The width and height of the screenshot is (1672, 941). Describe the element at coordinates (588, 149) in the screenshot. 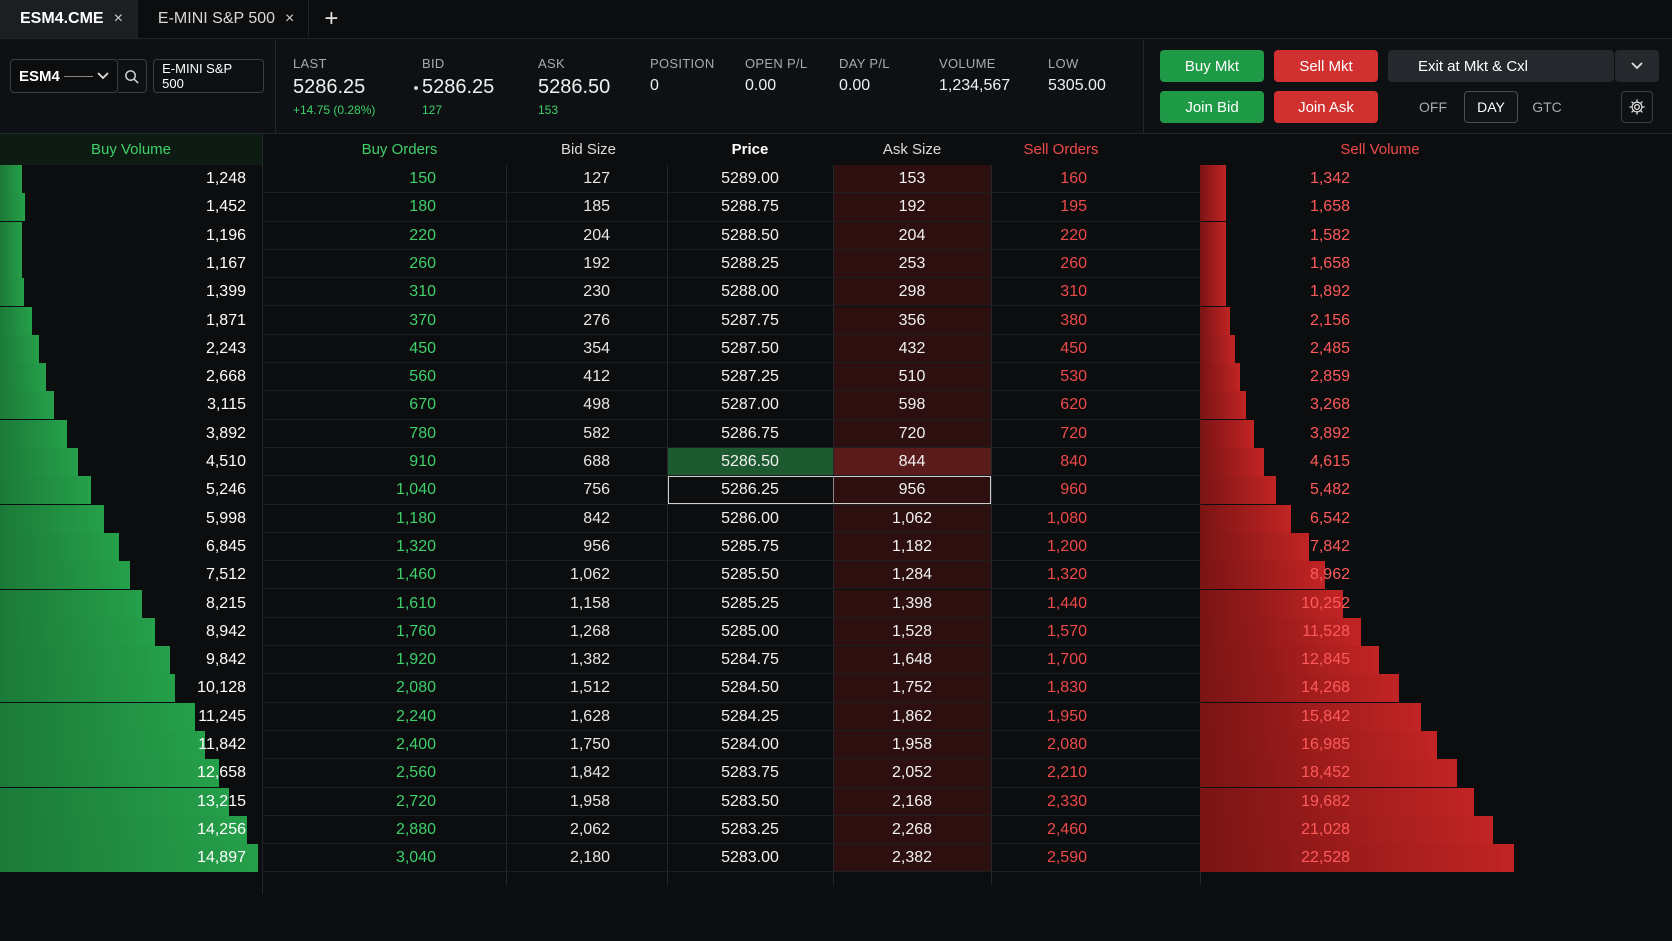

I see `col-bid-size: Bid Size` at that location.